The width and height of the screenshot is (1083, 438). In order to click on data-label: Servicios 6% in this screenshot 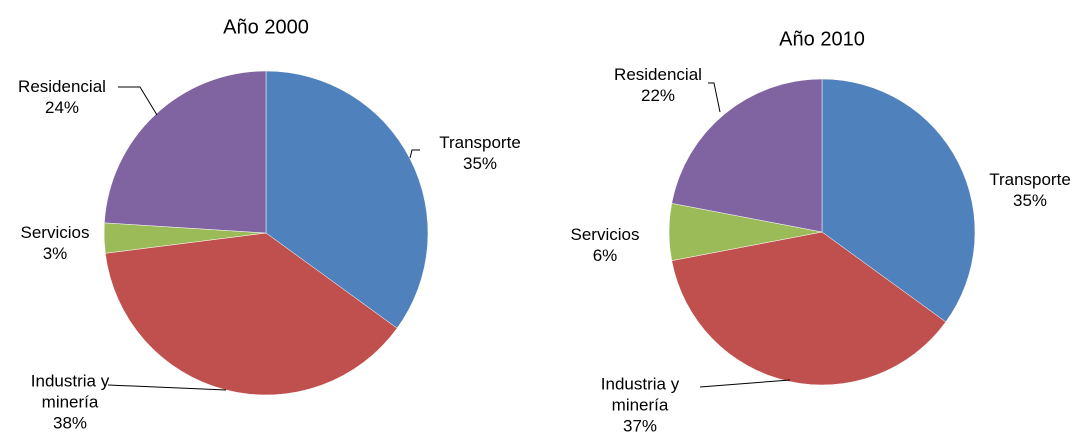, I will do `click(605, 245)`.